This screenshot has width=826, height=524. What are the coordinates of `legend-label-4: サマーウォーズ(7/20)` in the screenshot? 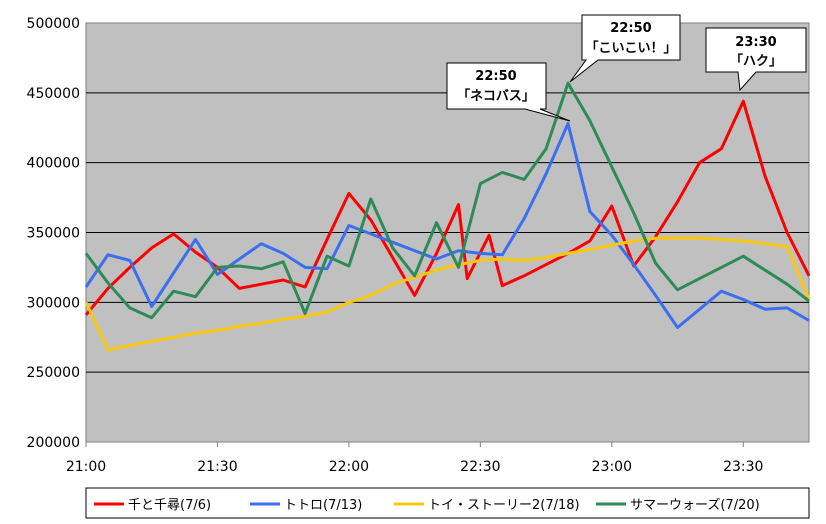 It's located at (695, 505).